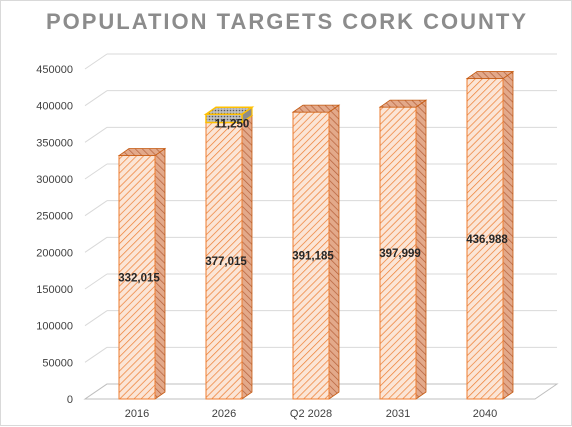 The width and height of the screenshot is (572, 427). I want to click on x-tick-label: 2040, so click(485, 414).